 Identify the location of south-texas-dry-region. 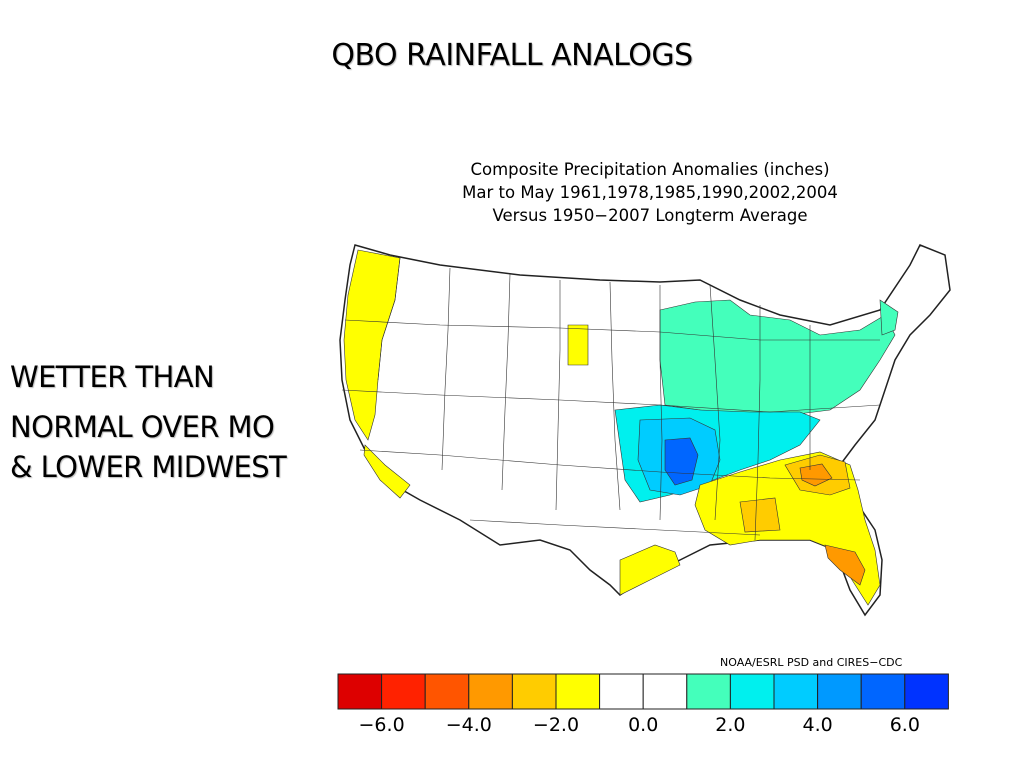
(650, 570).